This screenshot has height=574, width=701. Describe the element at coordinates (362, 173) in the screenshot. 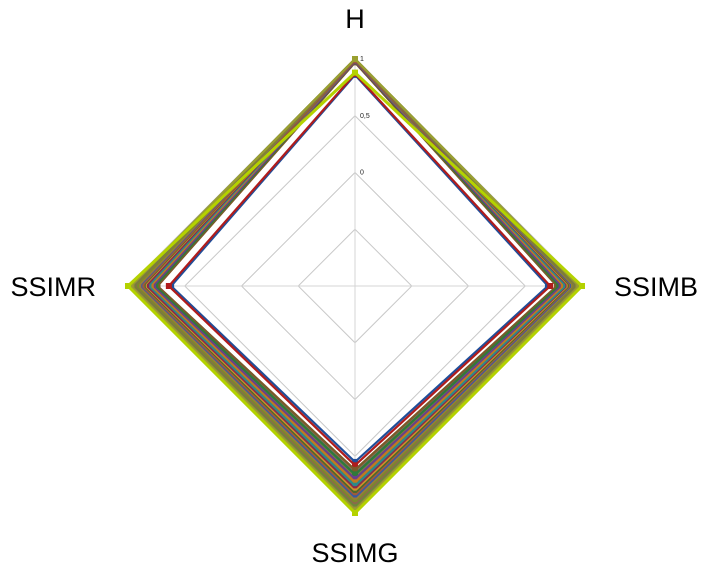

I see `tick-label-0: 0` at that location.